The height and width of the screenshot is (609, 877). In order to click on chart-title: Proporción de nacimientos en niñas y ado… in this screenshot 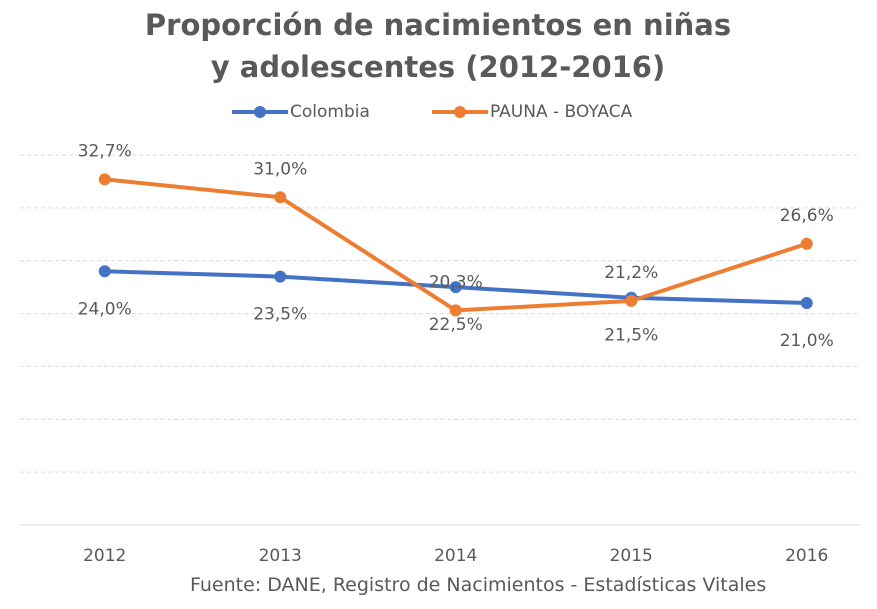, I will do `click(438, 46)`.